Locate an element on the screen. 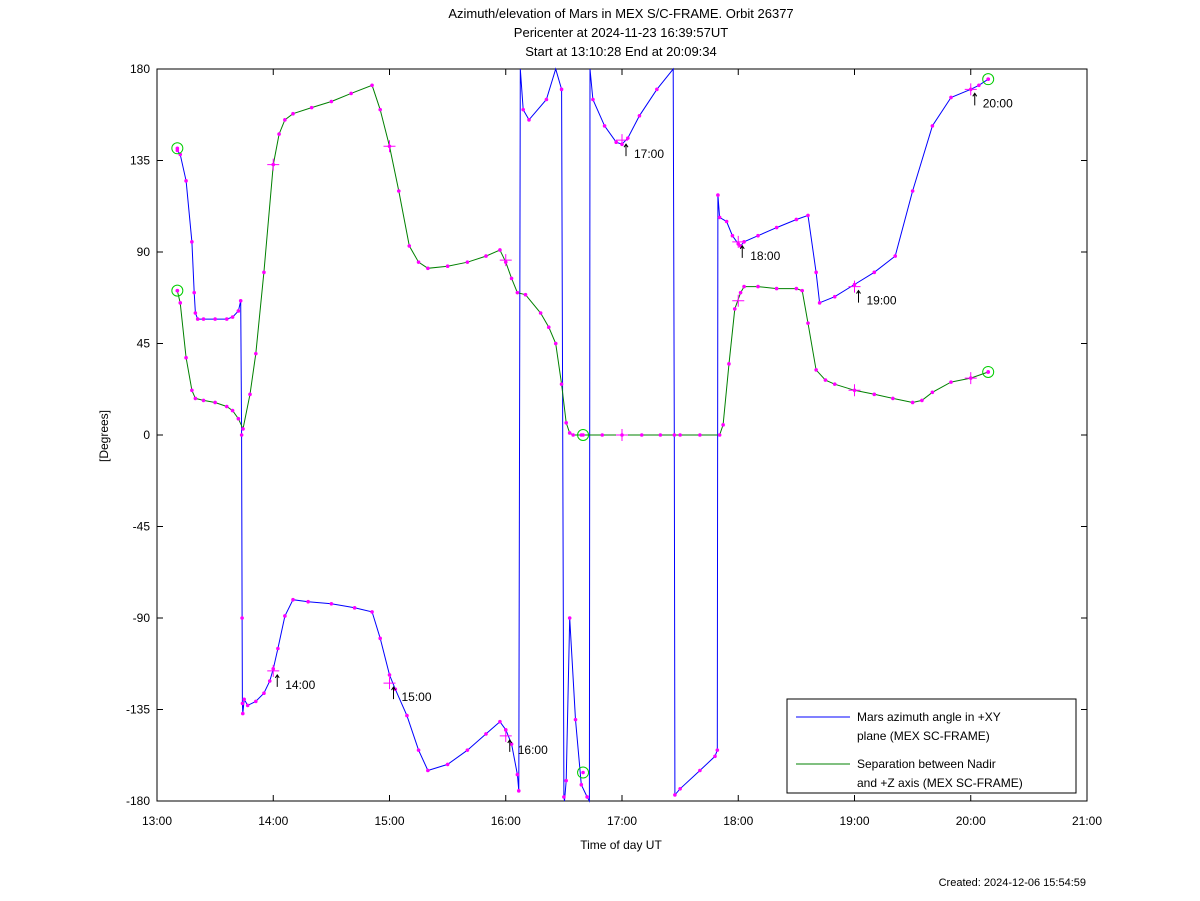 The width and height of the screenshot is (1200, 901). x-tick-label: 19:00 is located at coordinates (854, 821).